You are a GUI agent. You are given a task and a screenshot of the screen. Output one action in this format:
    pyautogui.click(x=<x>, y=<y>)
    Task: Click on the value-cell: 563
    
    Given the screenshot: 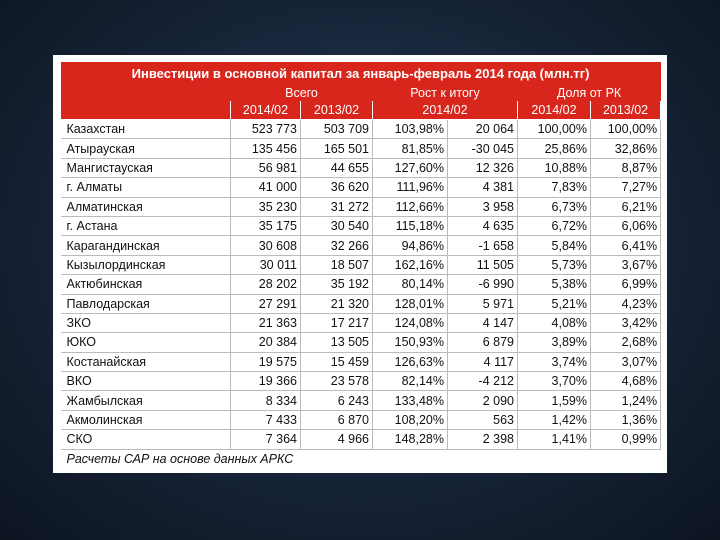 What is the action you would take?
    pyautogui.click(x=482, y=420)
    